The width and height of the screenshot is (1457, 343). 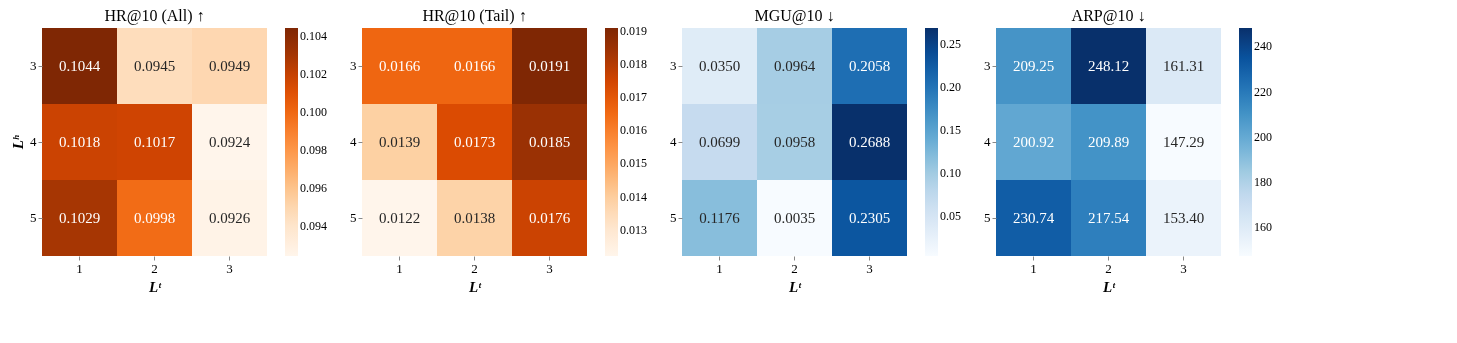 I want to click on chart-title: HR@10 (Tail) ↑, so click(x=474, y=16).